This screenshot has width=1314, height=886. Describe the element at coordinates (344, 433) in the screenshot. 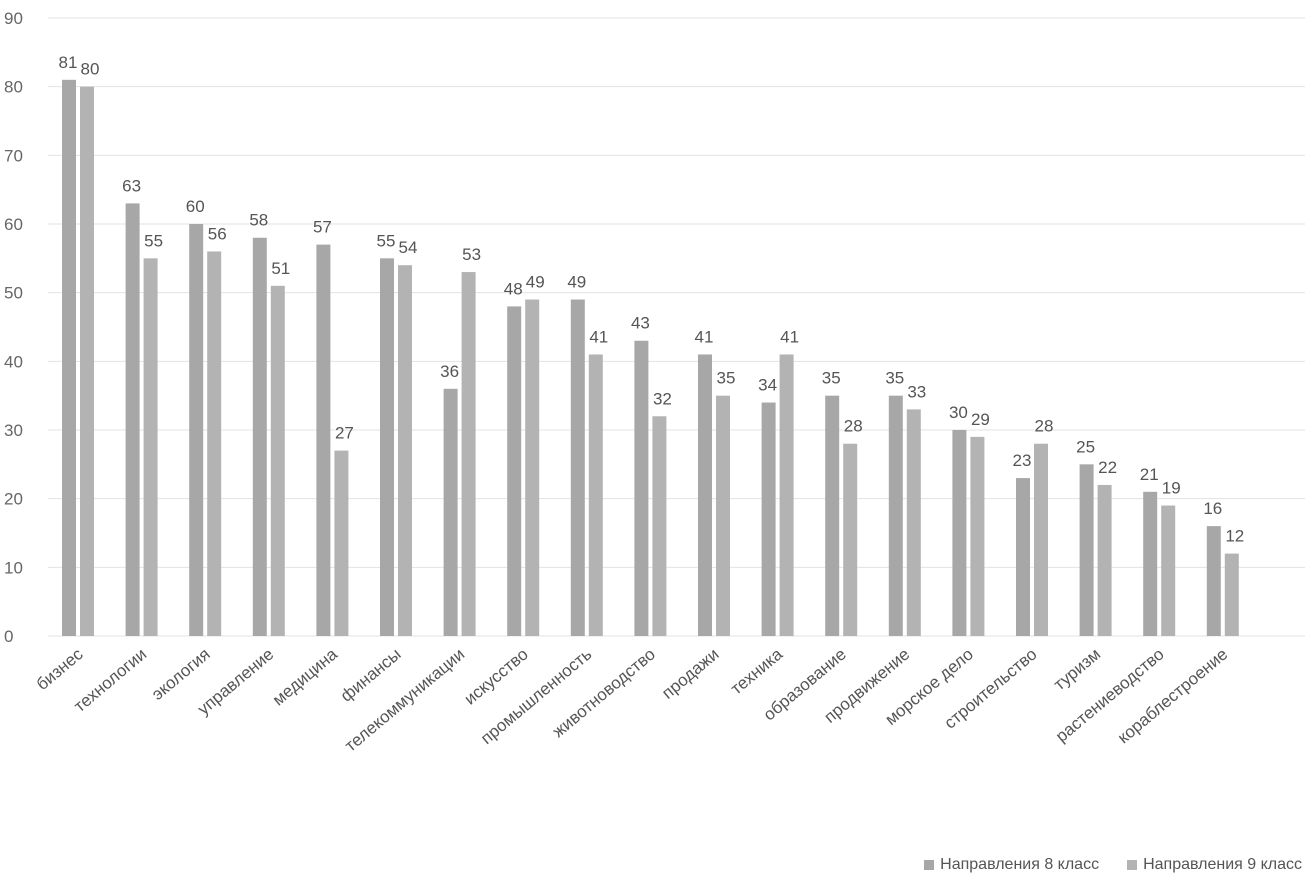

I see `data-label: 27` at that location.